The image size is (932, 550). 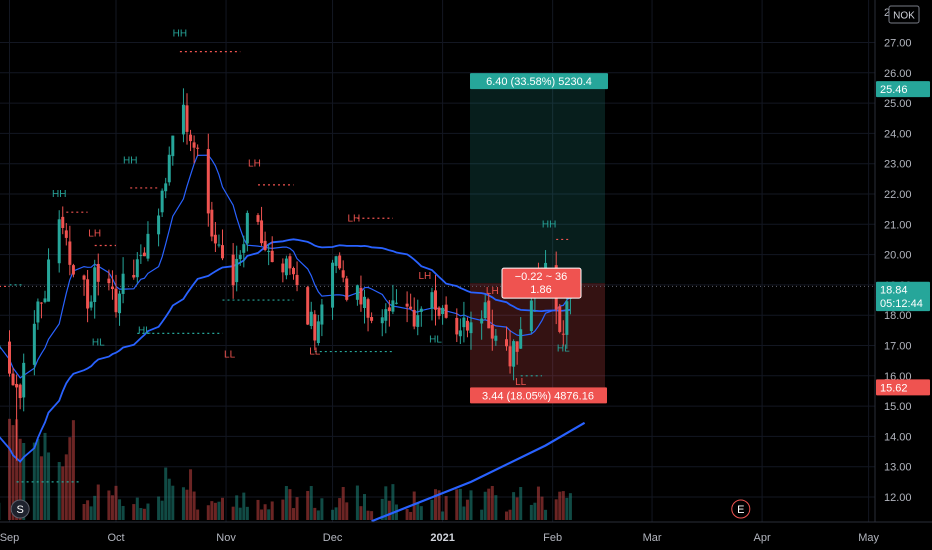 What do you see at coordinates (537, 186) in the screenshot?
I see `profit-zone` at bounding box center [537, 186].